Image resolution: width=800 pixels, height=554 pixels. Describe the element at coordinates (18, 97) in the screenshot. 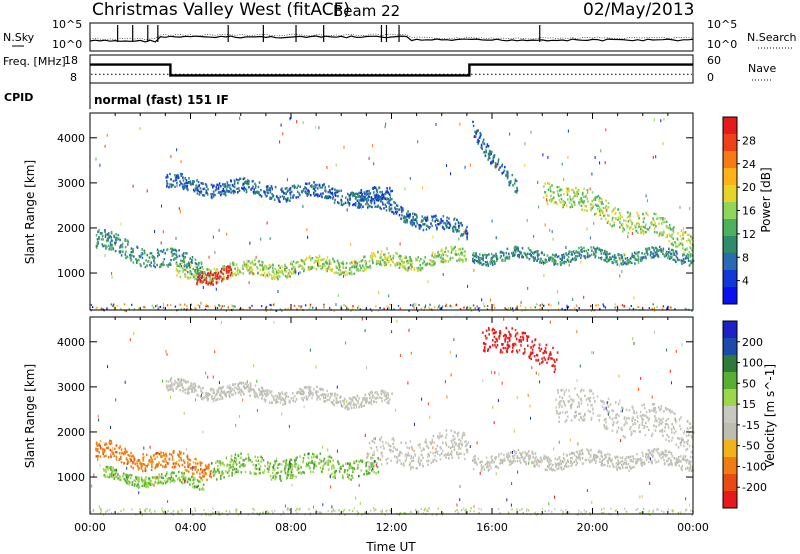

I see `cpid-label: CPID` at that location.